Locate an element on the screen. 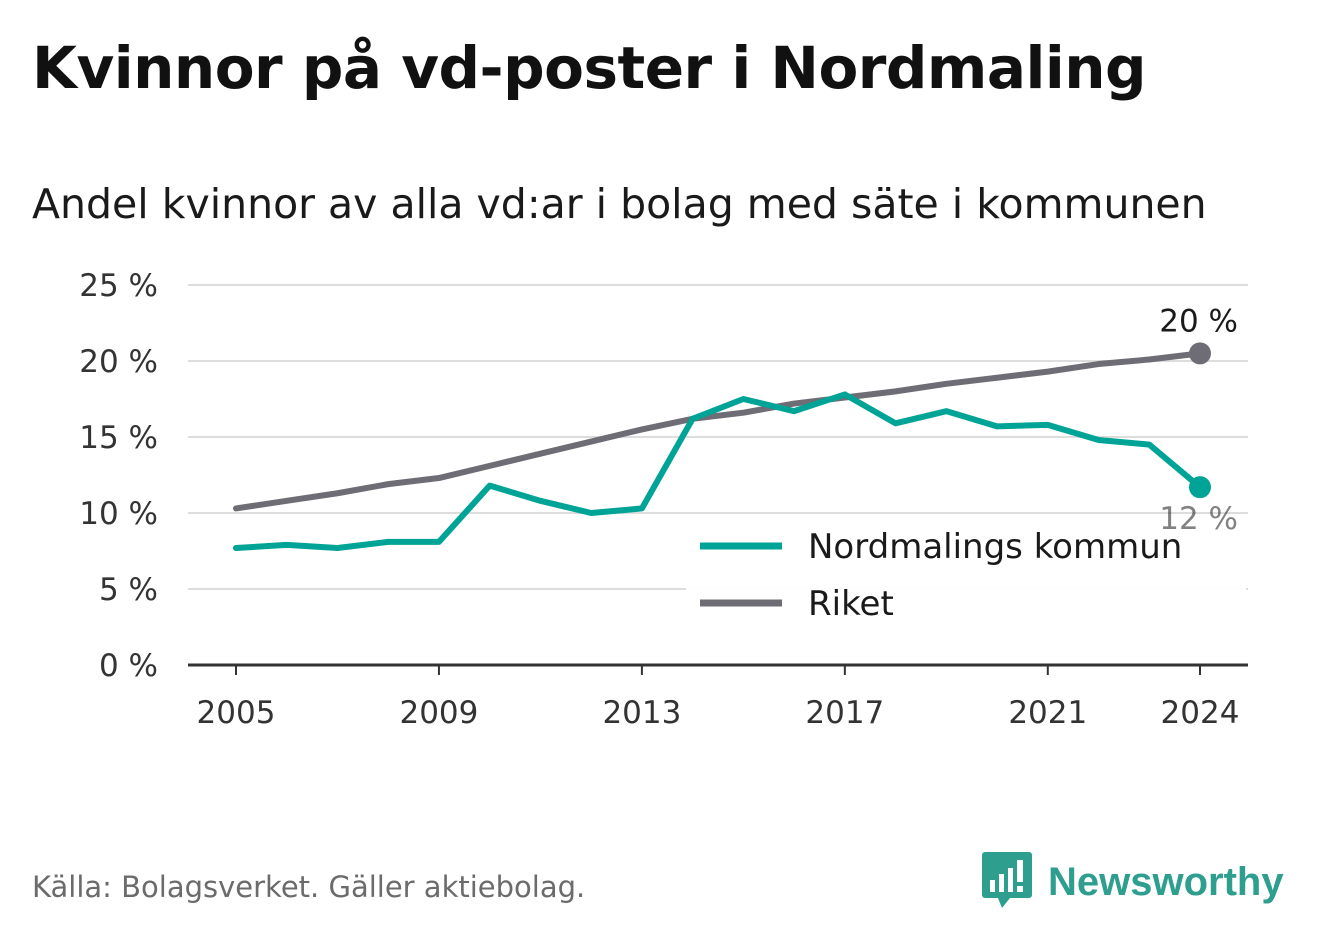  y-tick-label: 5 % is located at coordinates (128, 590).